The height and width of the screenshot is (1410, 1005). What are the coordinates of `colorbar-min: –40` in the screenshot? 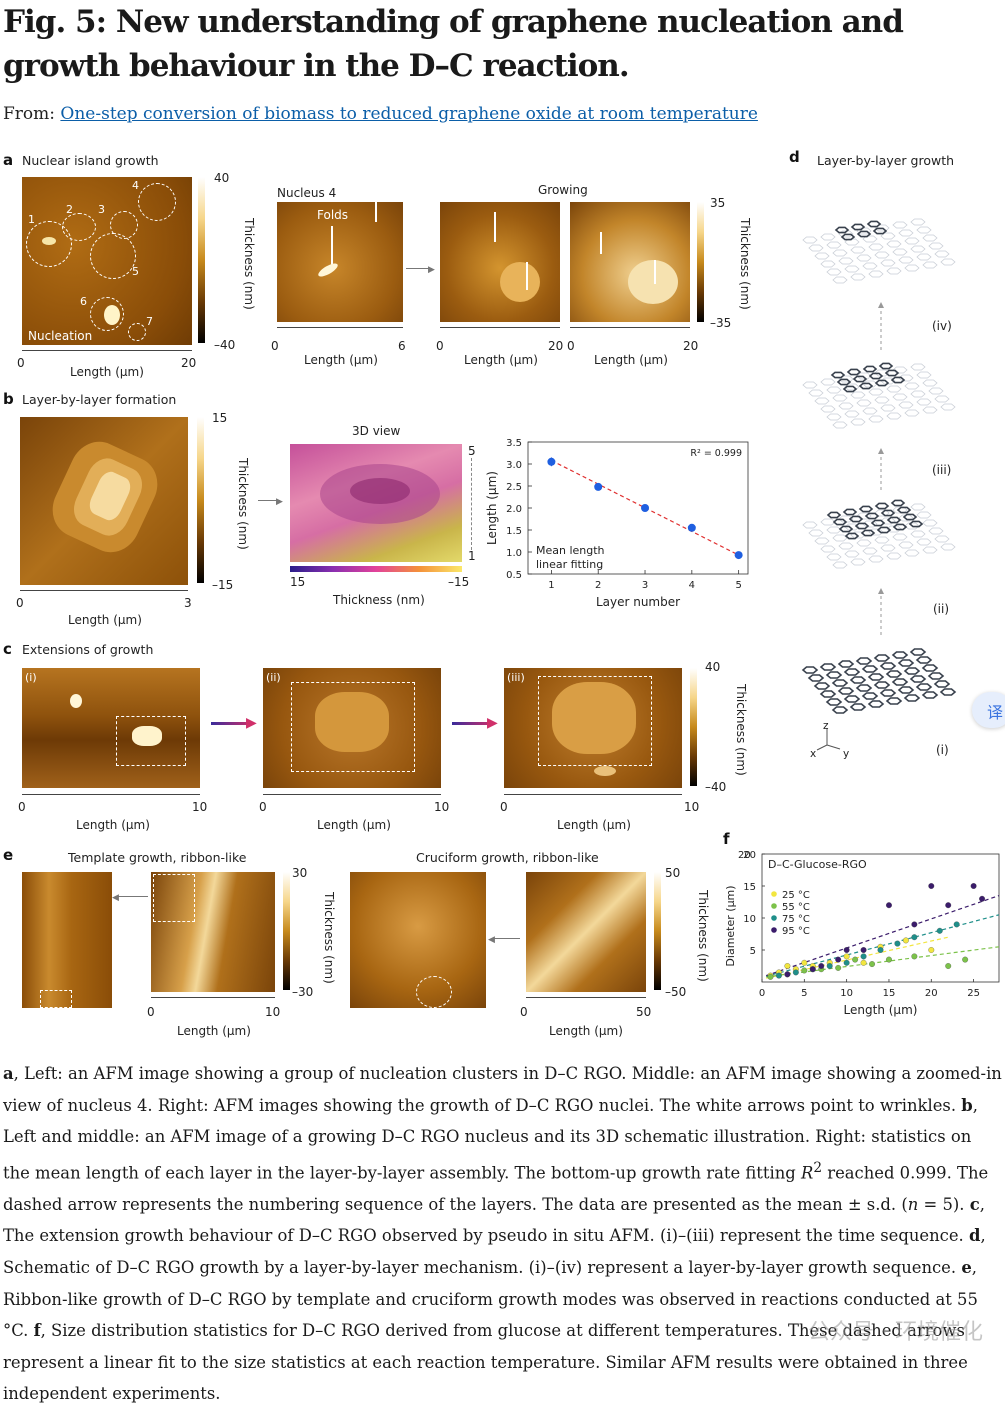 It's located at (225, 345).